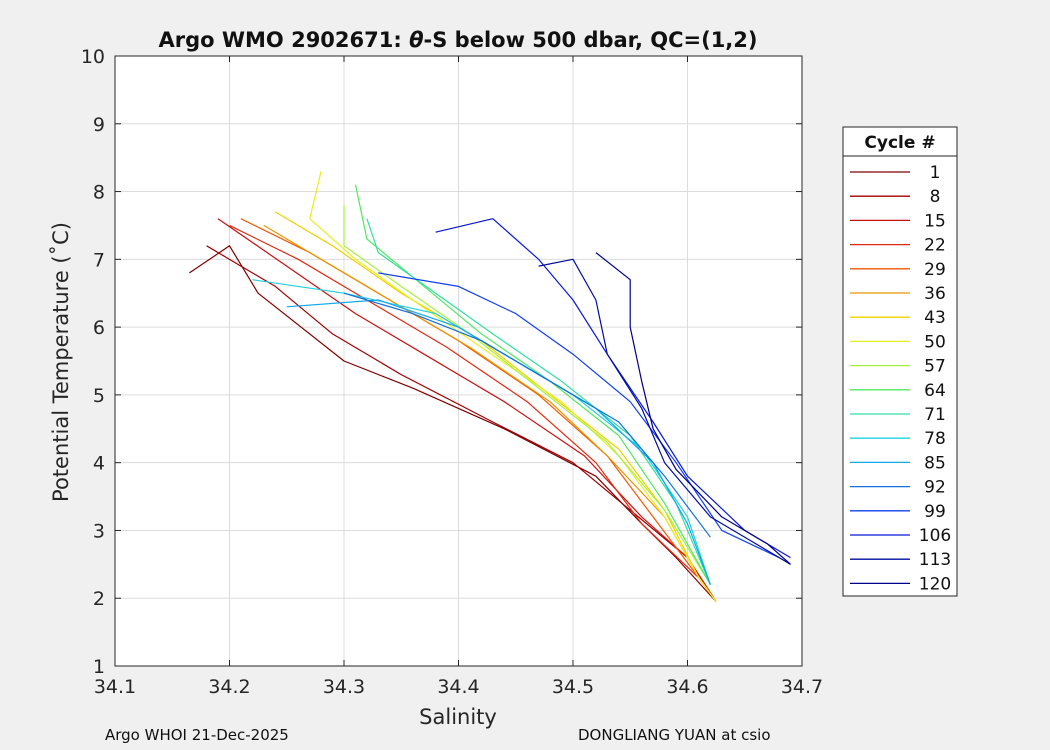 The width and height of the screenshot is (1050, 750). I want to click on legend-label: 113, so click(935, 560).